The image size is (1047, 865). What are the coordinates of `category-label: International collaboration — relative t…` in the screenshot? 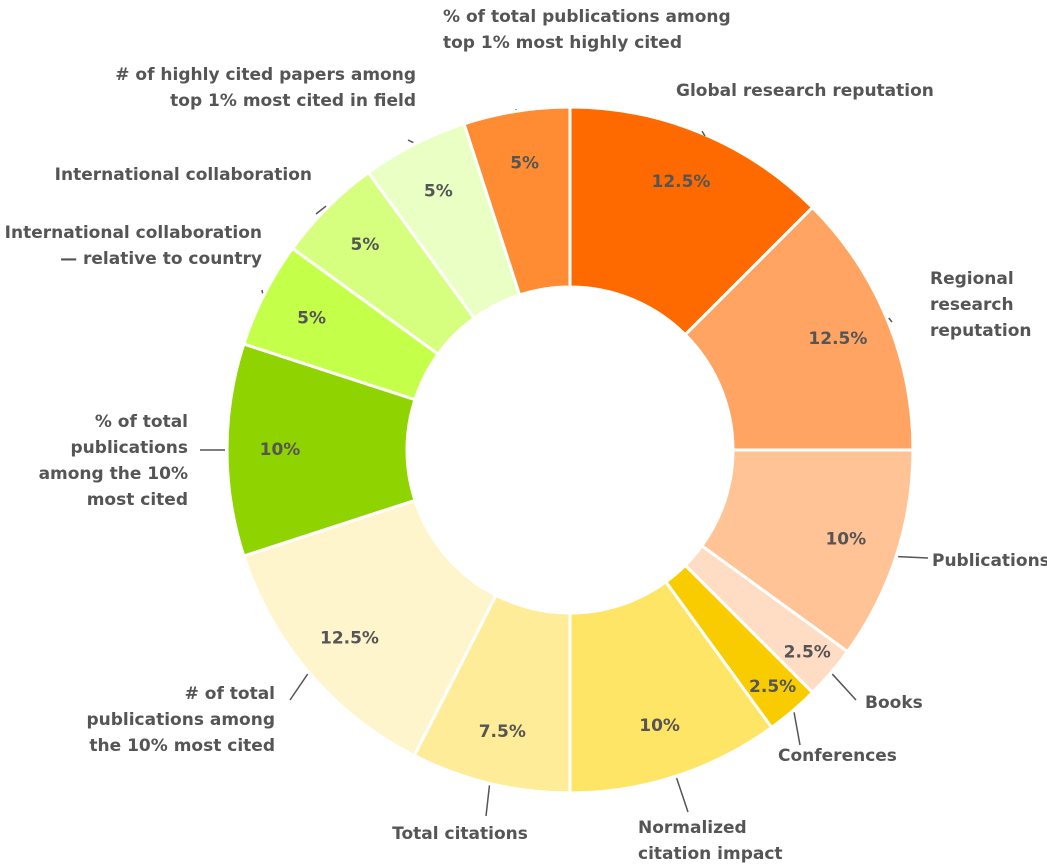 It's located at (133, 246).